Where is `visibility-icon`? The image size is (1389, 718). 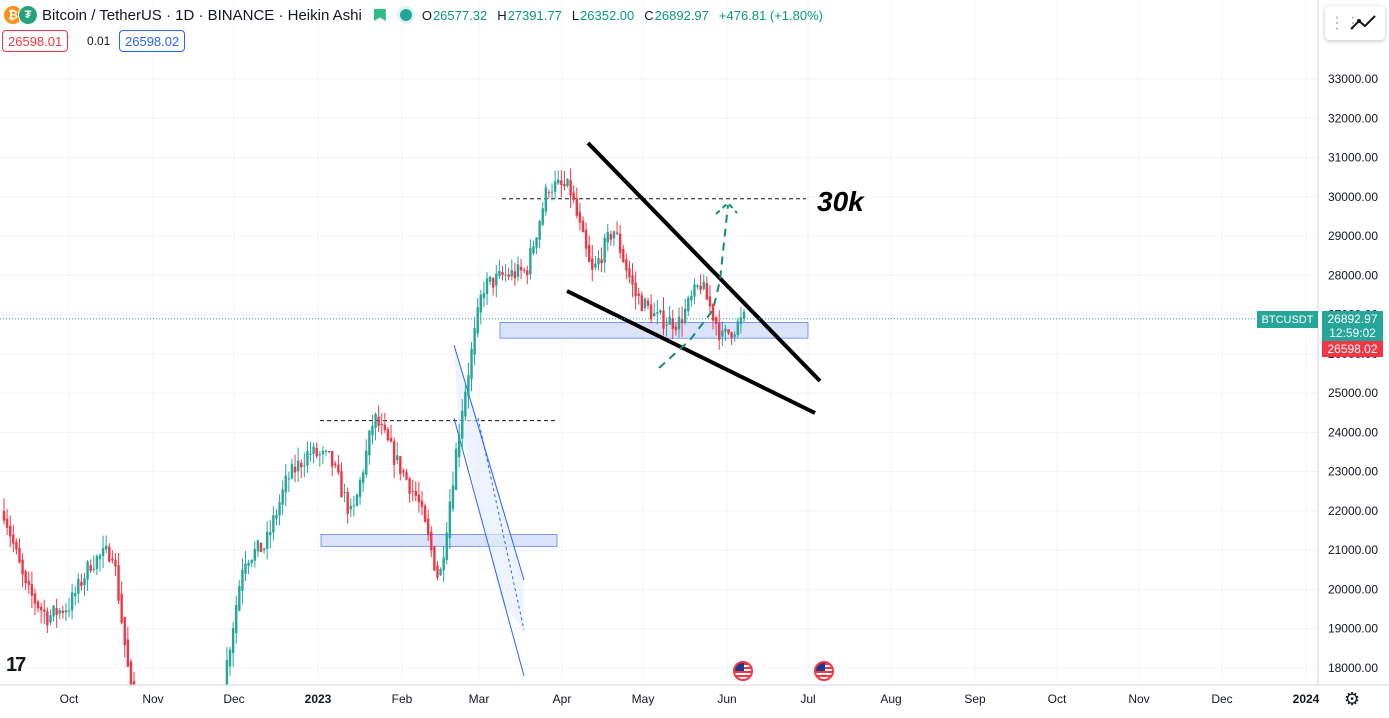
visibility-icon is located at coordinates (405, 15).